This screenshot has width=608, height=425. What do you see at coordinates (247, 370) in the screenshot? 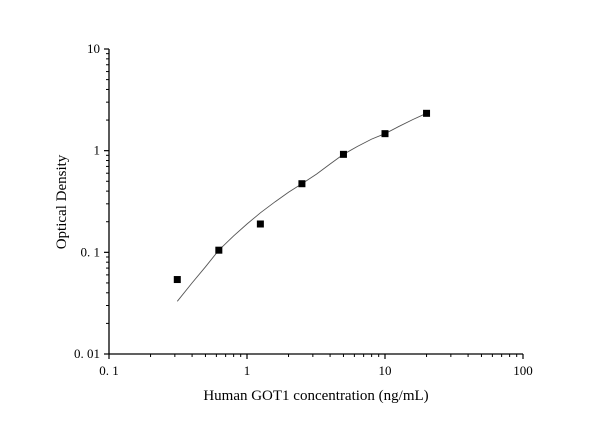
I see `x-tick-label: 1` at bounding box center [247, 370].